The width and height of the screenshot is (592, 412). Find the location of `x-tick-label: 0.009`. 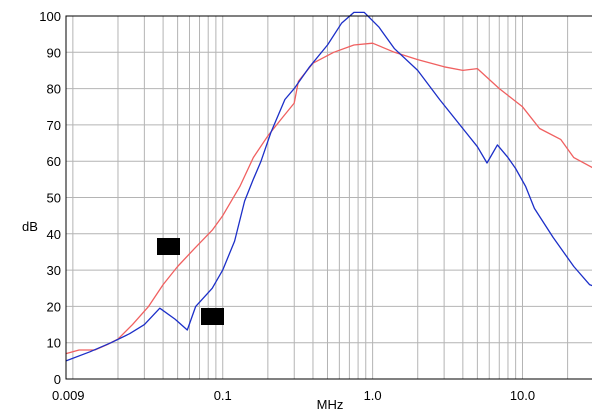

x-tick-label: 0.009 is located at coordinates (68, 395).